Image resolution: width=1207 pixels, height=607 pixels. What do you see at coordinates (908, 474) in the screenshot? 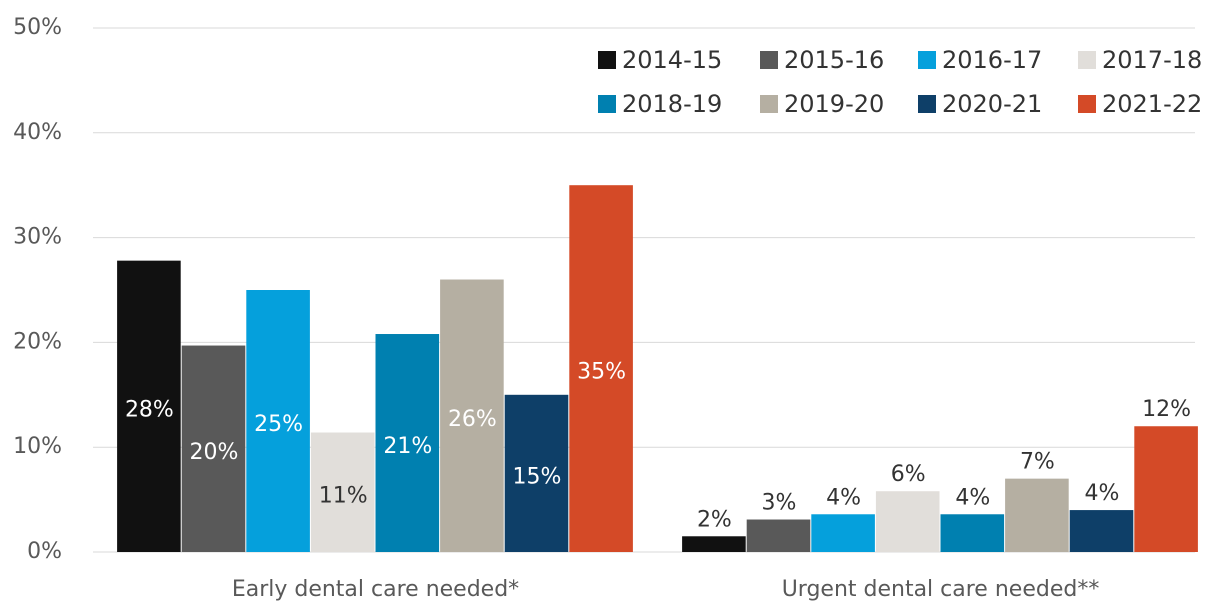
I see `data-label: 6%` at bounding box center [908, 474].